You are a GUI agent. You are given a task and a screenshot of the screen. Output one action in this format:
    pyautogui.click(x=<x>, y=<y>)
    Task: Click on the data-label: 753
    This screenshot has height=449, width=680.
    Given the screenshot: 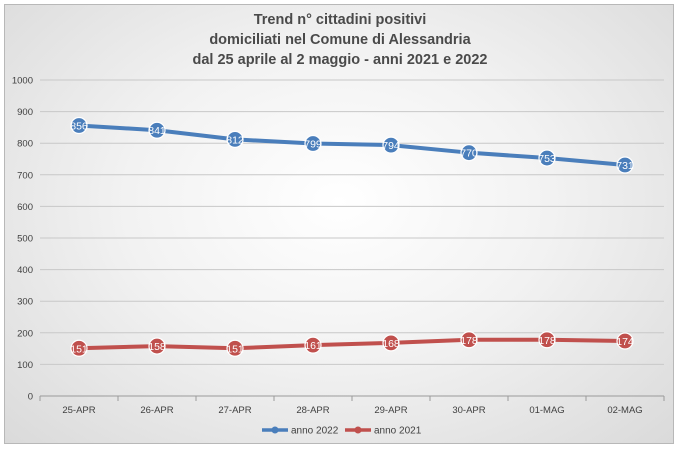 What is the action you would take?
    pyautogui.click(x=547, y=159)
    